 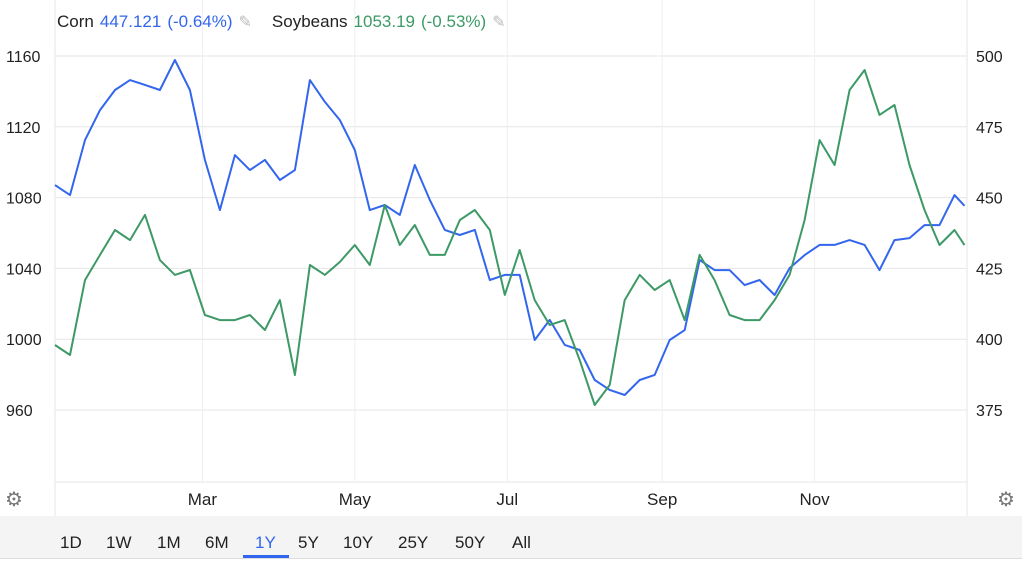 I want to click on right-axis-tick-label: 450, so click(x=989, y=199).